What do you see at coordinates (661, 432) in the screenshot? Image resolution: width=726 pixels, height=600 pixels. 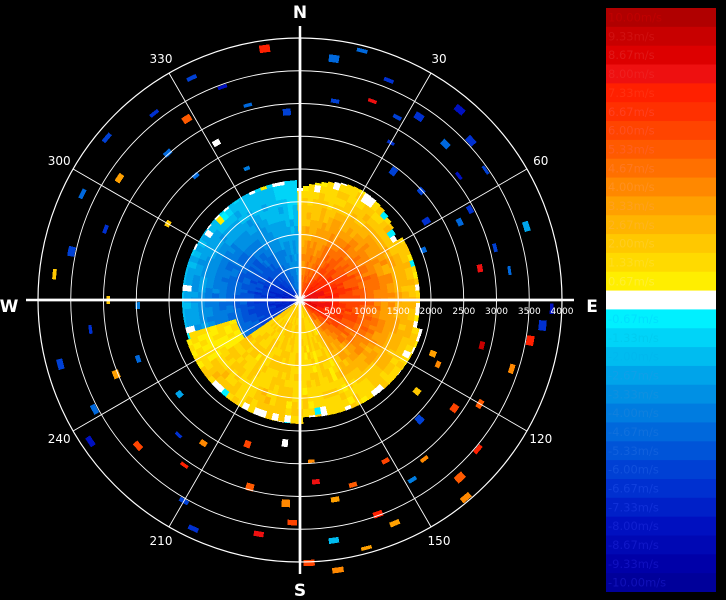 I see `legend-swatch` at bounding box center [661, 432].